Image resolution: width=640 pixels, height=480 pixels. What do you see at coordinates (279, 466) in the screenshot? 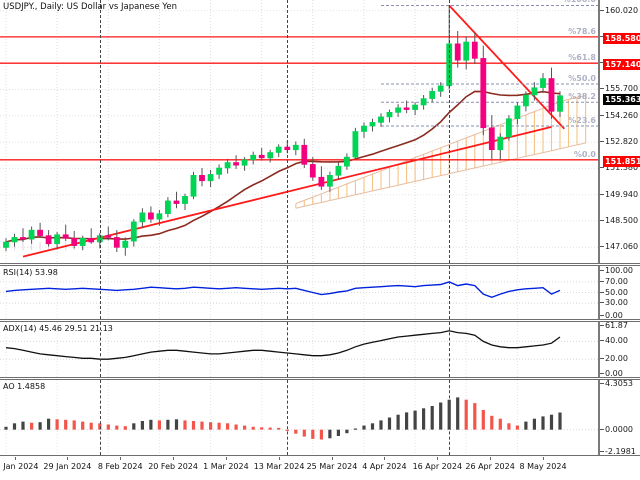
I see `date-tick-label: 13 Mar 2024` at bounding box center [279, 466].